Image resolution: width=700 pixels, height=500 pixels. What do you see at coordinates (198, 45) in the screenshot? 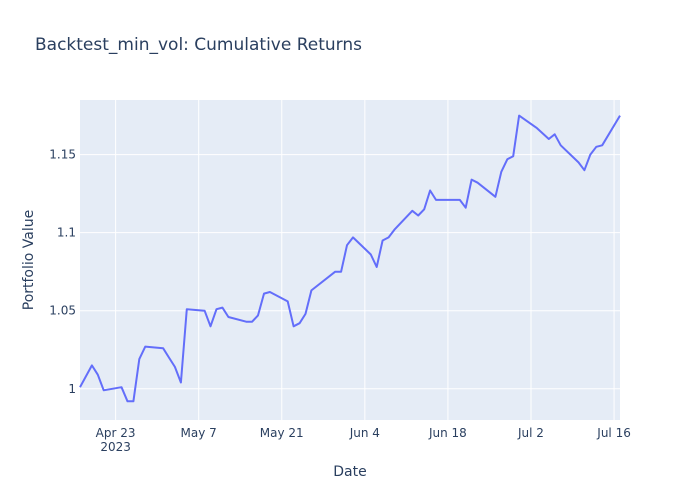
I see `chart-title: Backtest_min_vol: Cumulative Returns` at bounding box center [198, 45].